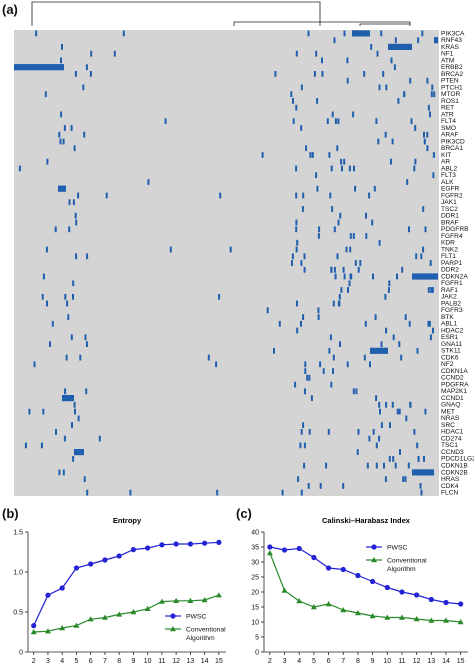 The image size is (474, 669). What do you see at coordinates (452, 378) in the screenshot?
I see `gene-label: CCND2` at bounding box center [452, 378].